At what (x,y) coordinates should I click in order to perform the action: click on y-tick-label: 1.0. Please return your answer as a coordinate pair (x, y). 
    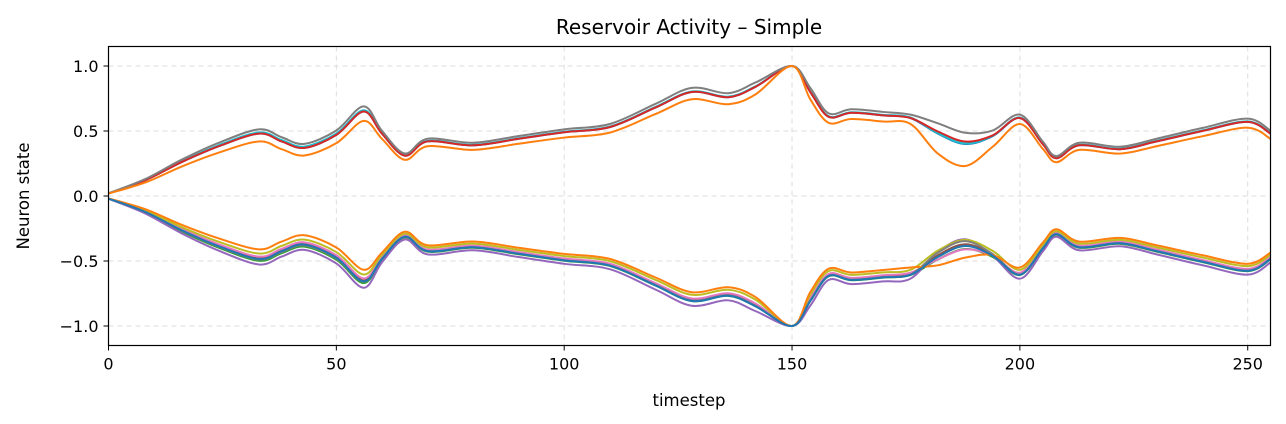
    Looking at the image, I should click on (85, 66).